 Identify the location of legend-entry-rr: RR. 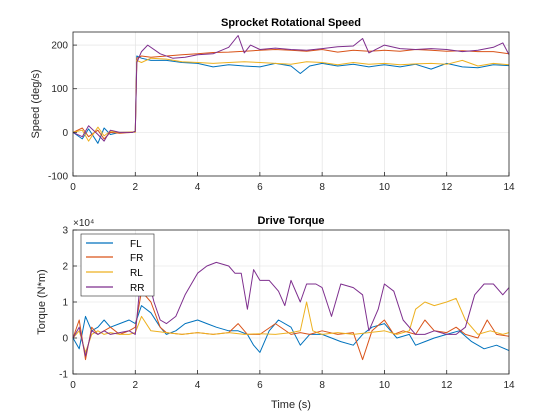
(115, 288).